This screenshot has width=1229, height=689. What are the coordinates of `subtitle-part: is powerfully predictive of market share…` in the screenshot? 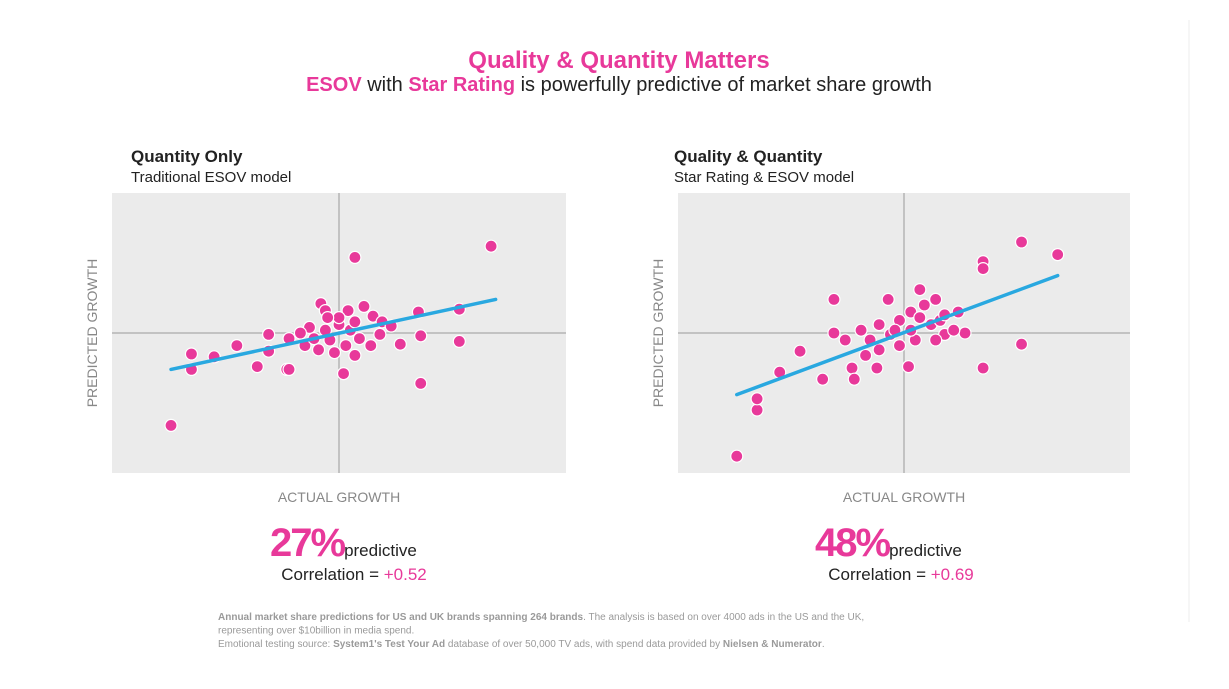 It's located at (723, 85).